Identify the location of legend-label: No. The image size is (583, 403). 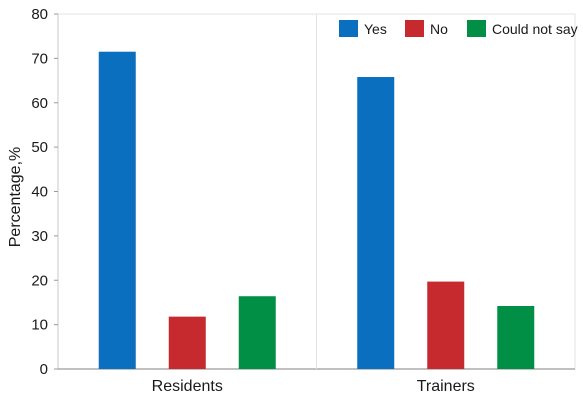
(439, 29).